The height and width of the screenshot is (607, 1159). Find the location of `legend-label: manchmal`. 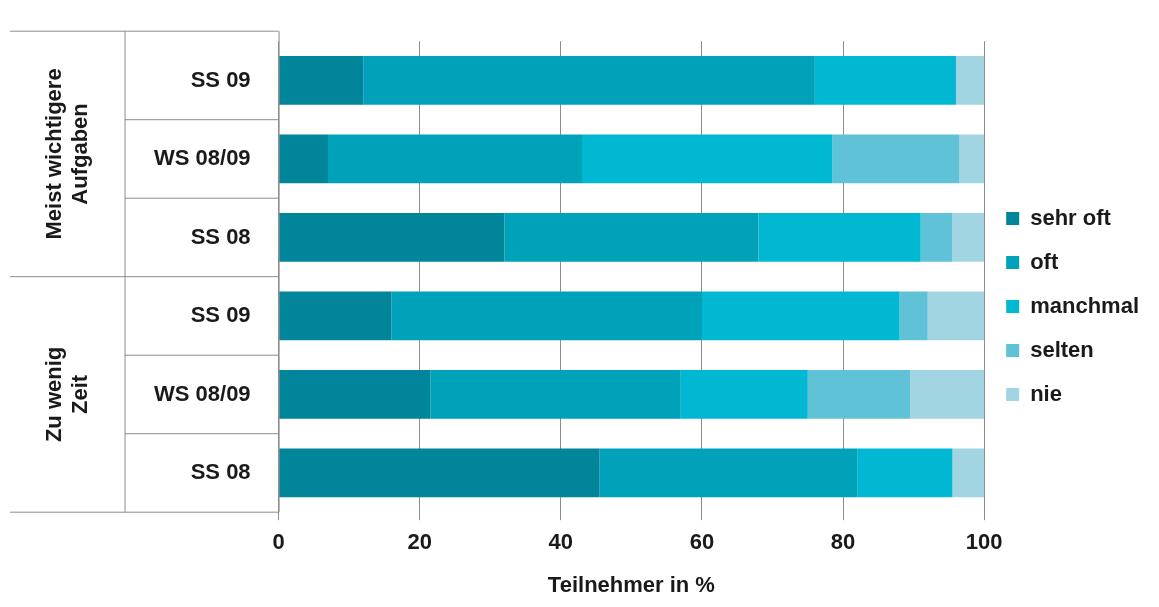

legend-label: manchmal is located at coordinates (1085, 305).